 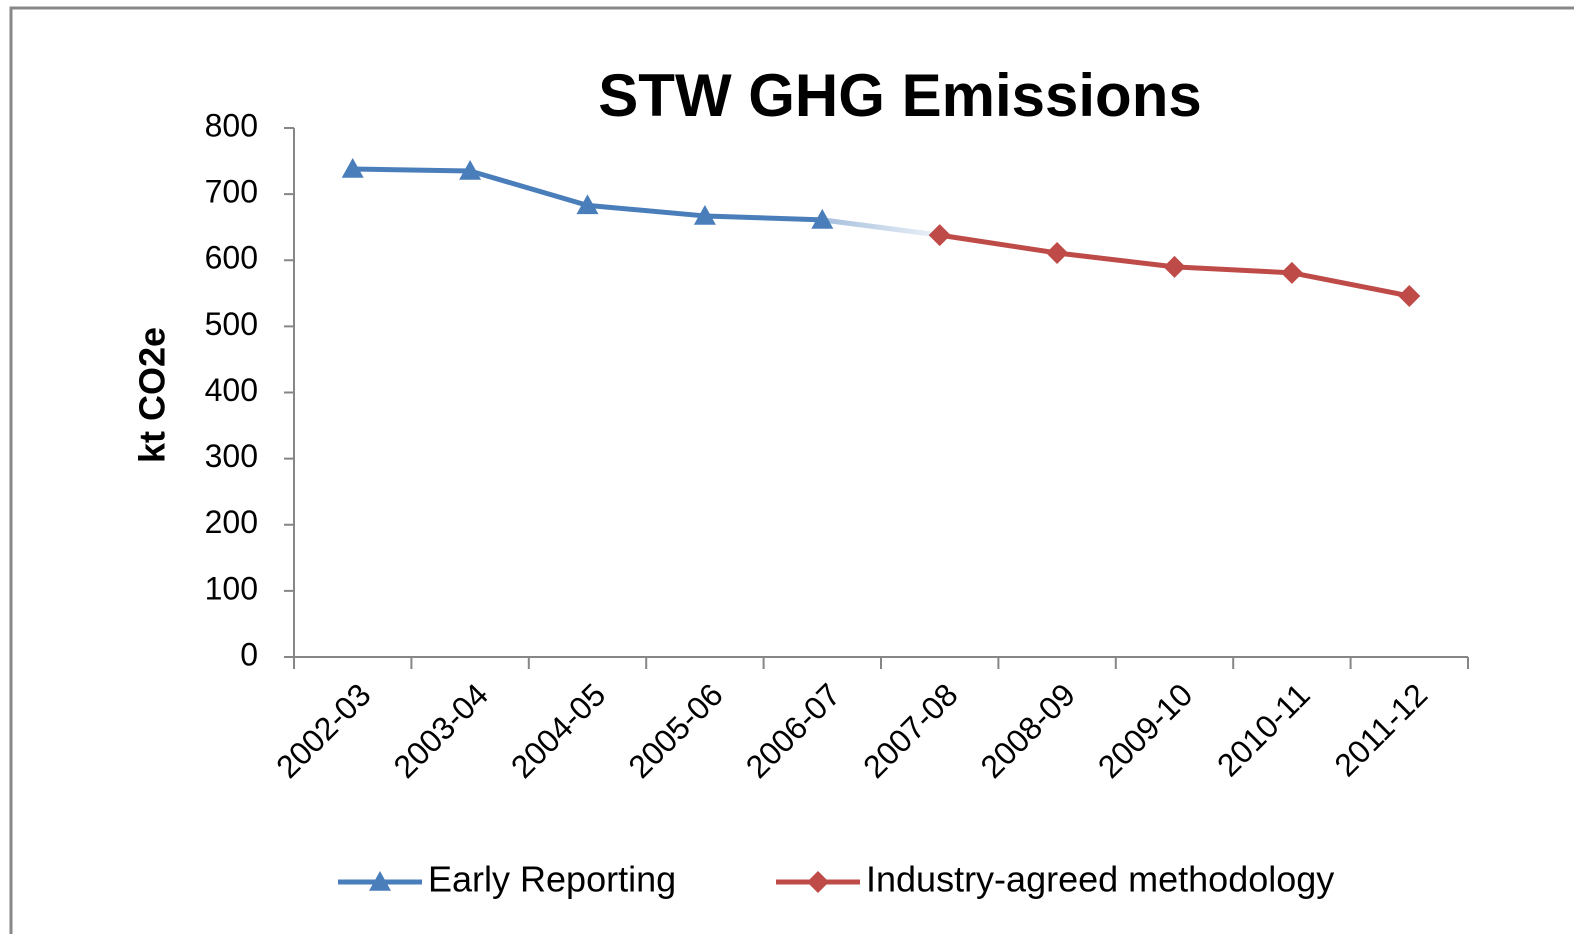 I want to click on y-tick-label: 500, so click(x=231, y=324).